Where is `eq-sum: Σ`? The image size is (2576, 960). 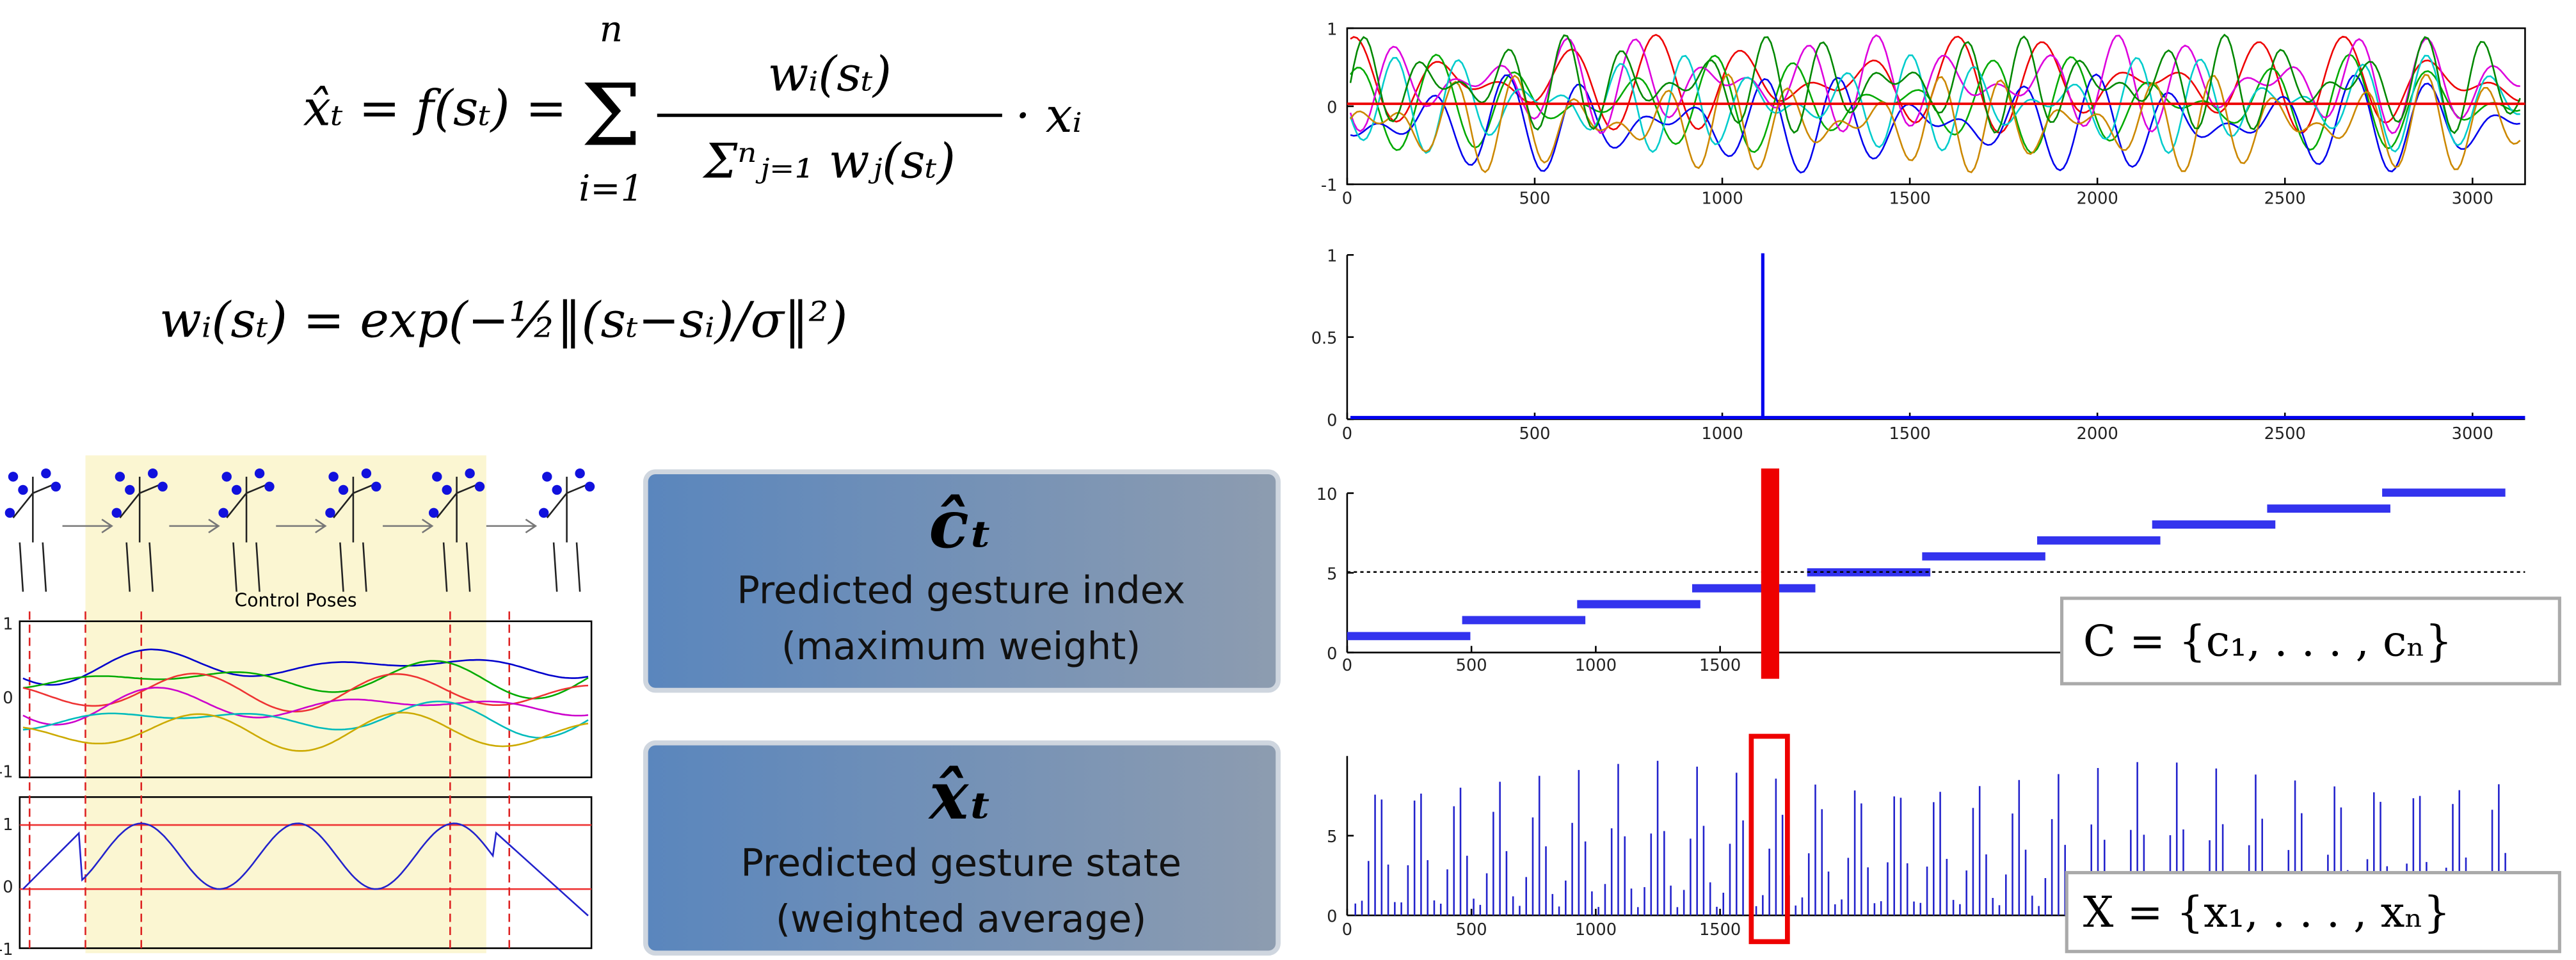
eq-sum: Σ is located at coordinates (611, 115).